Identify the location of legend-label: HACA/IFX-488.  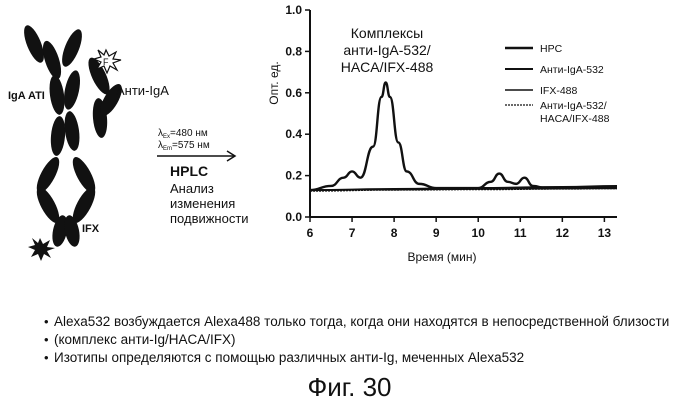
(575, 119).